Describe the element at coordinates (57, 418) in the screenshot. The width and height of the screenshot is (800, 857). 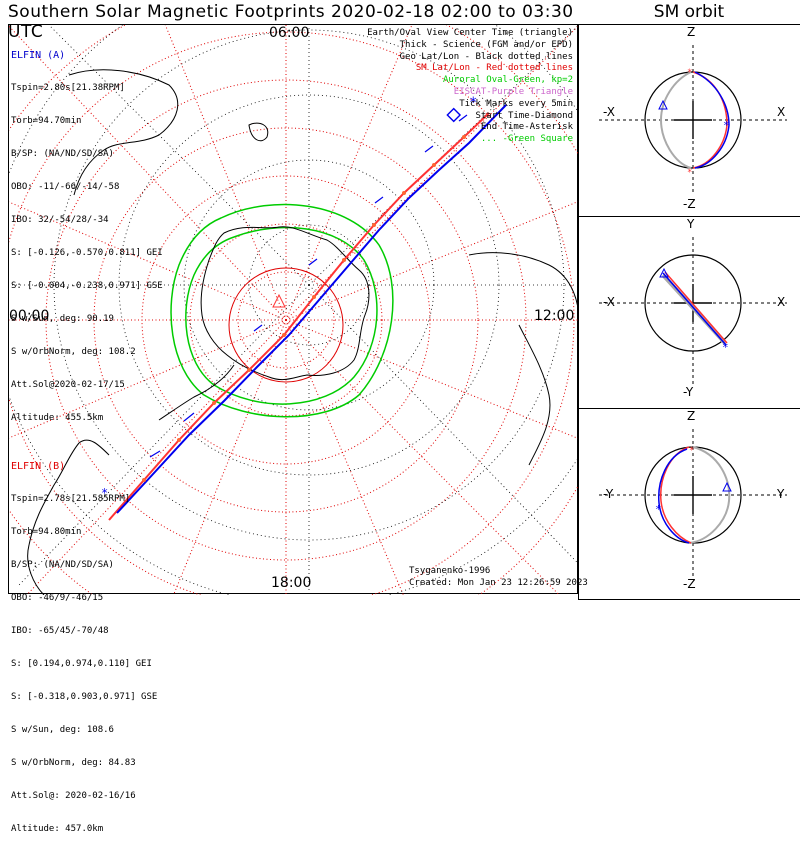
I see `elfin-a-line: Altitude: 455.5km` at that location.